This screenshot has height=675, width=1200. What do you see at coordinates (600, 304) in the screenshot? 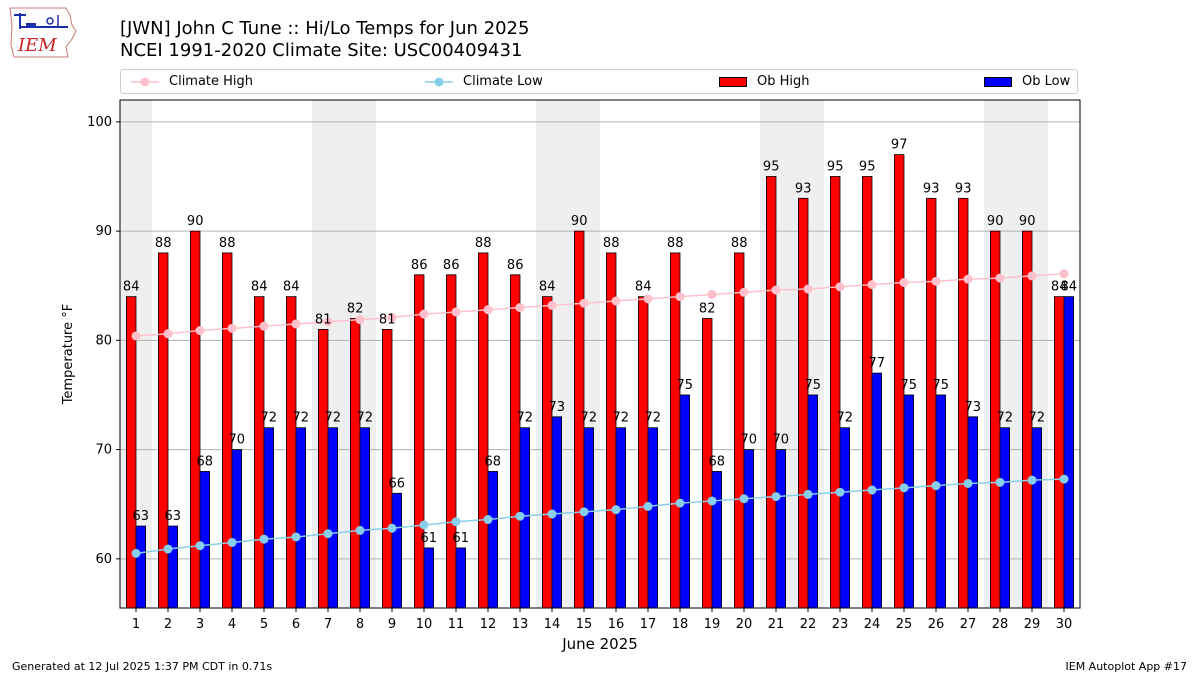
I see `climate-high-line` at bounding box center [600, 304].